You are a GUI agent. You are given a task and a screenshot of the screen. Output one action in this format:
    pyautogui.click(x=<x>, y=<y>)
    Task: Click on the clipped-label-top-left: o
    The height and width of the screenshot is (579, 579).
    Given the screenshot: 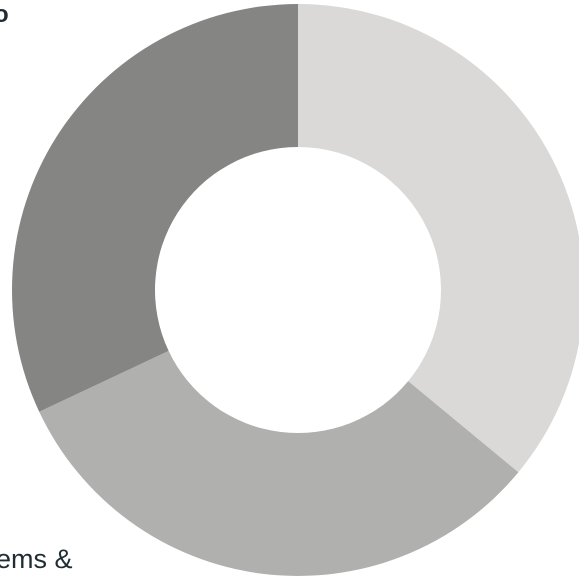 What is the action you would take?
    pyautogui.click(x=4, y=14)
    